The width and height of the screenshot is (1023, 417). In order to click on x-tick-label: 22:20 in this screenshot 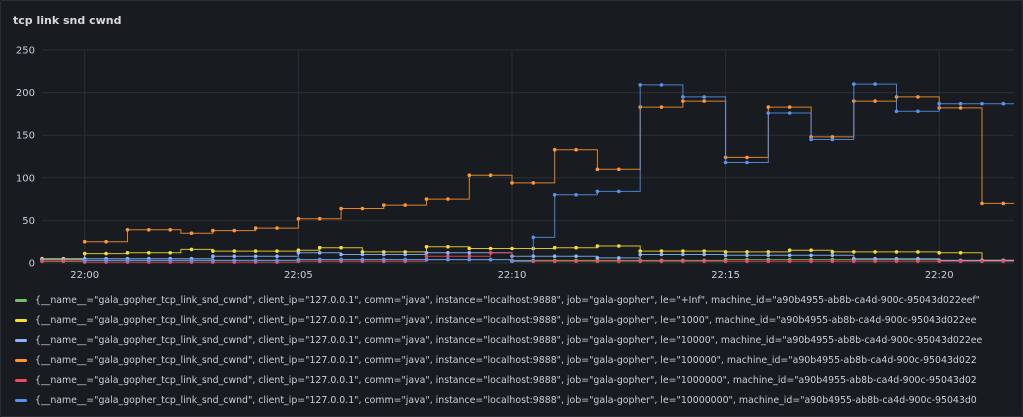, I will do `click(939, 275)`.